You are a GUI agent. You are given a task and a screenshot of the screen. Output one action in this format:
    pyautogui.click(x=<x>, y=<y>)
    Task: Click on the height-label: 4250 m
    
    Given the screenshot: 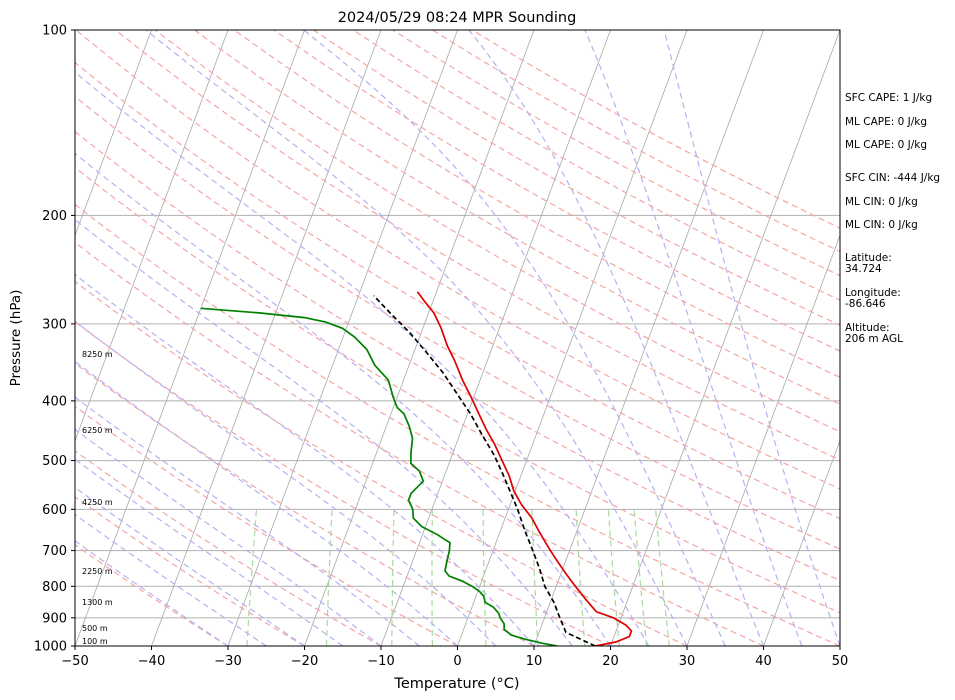 What is the action you would take?
    pyautogui.click(x=97, y=502)
    